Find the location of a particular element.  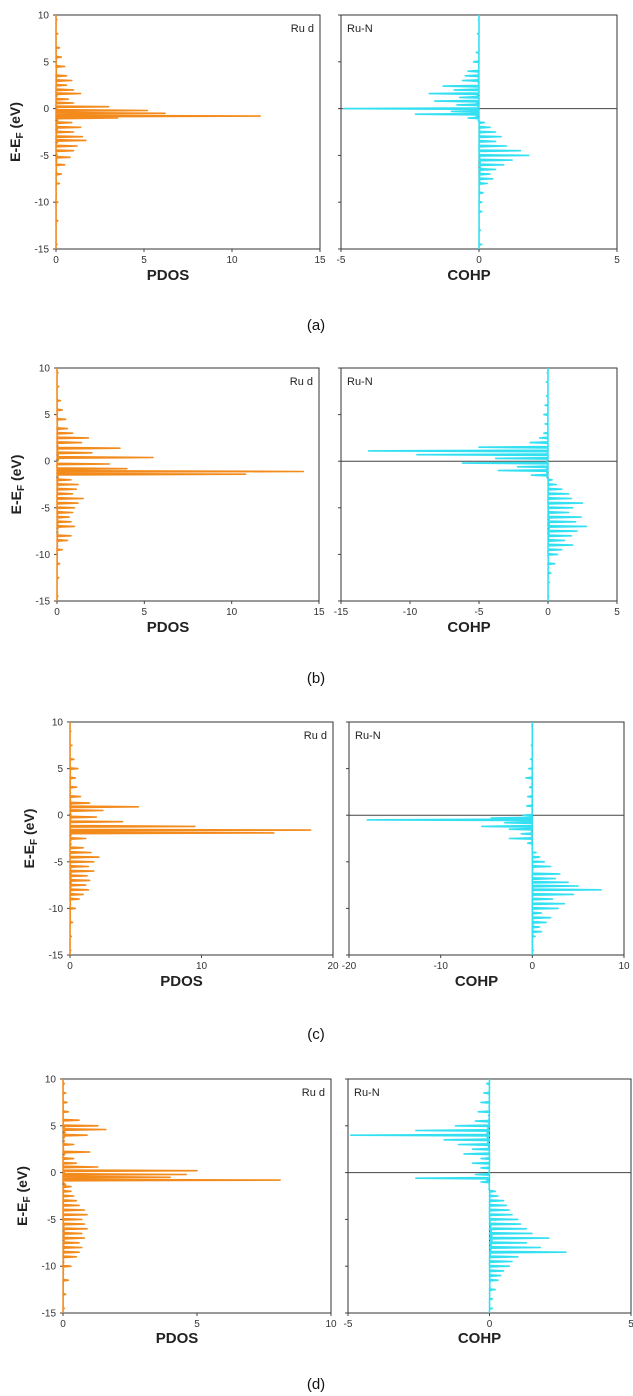

x-tick-label: -20 is located at coordinates (349, 966).